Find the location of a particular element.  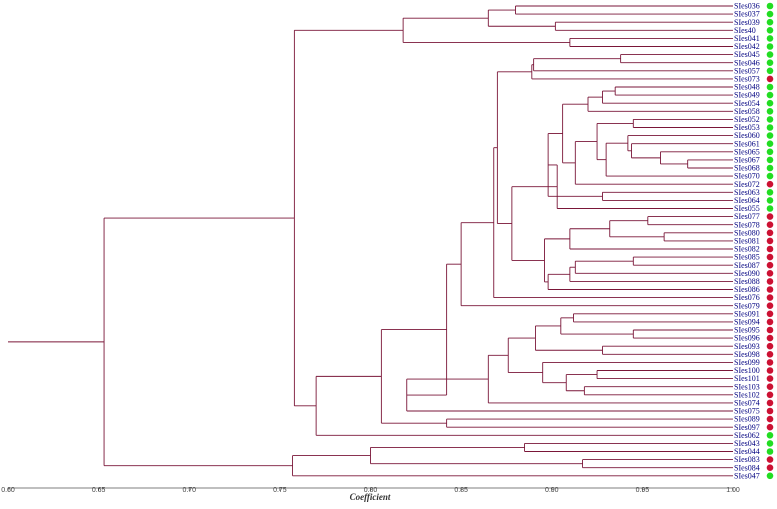

leaf-label: SIes086 is located at coordinates (747, 289).